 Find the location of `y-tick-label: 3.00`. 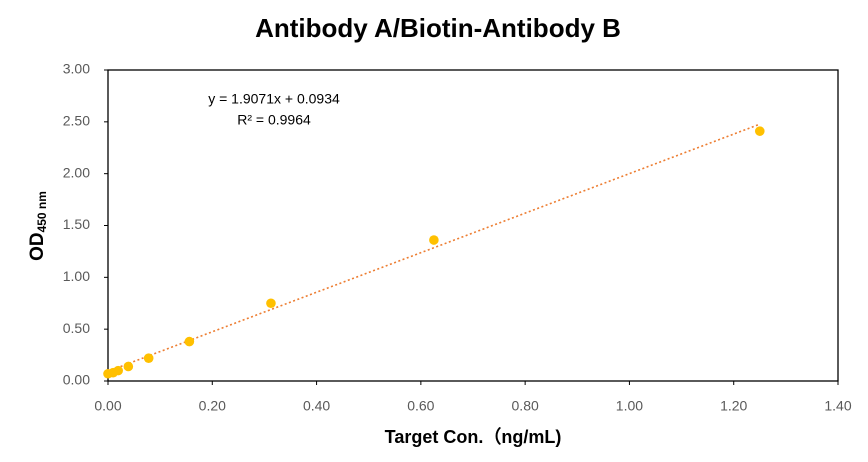

y-tick-label: 3.00 is located at coordinates (76, 69).